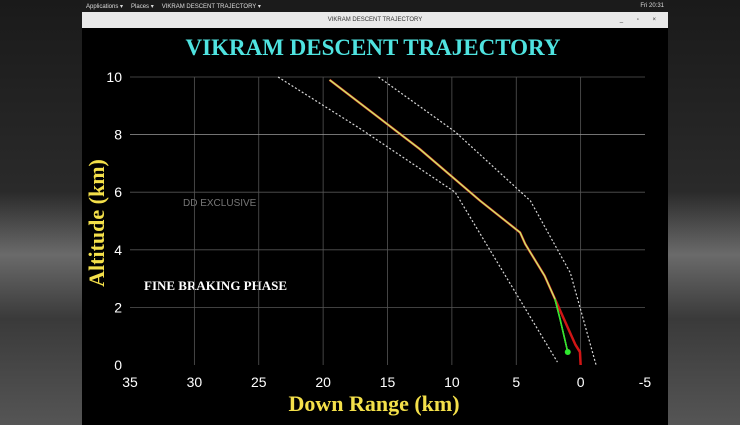 Image resolution: width=740 pixels, height=425 pixels. What do you see at coordinates (323, 382) in the screenshot?
I see `x-tick-label: 20` at bounding box center [323, 382].